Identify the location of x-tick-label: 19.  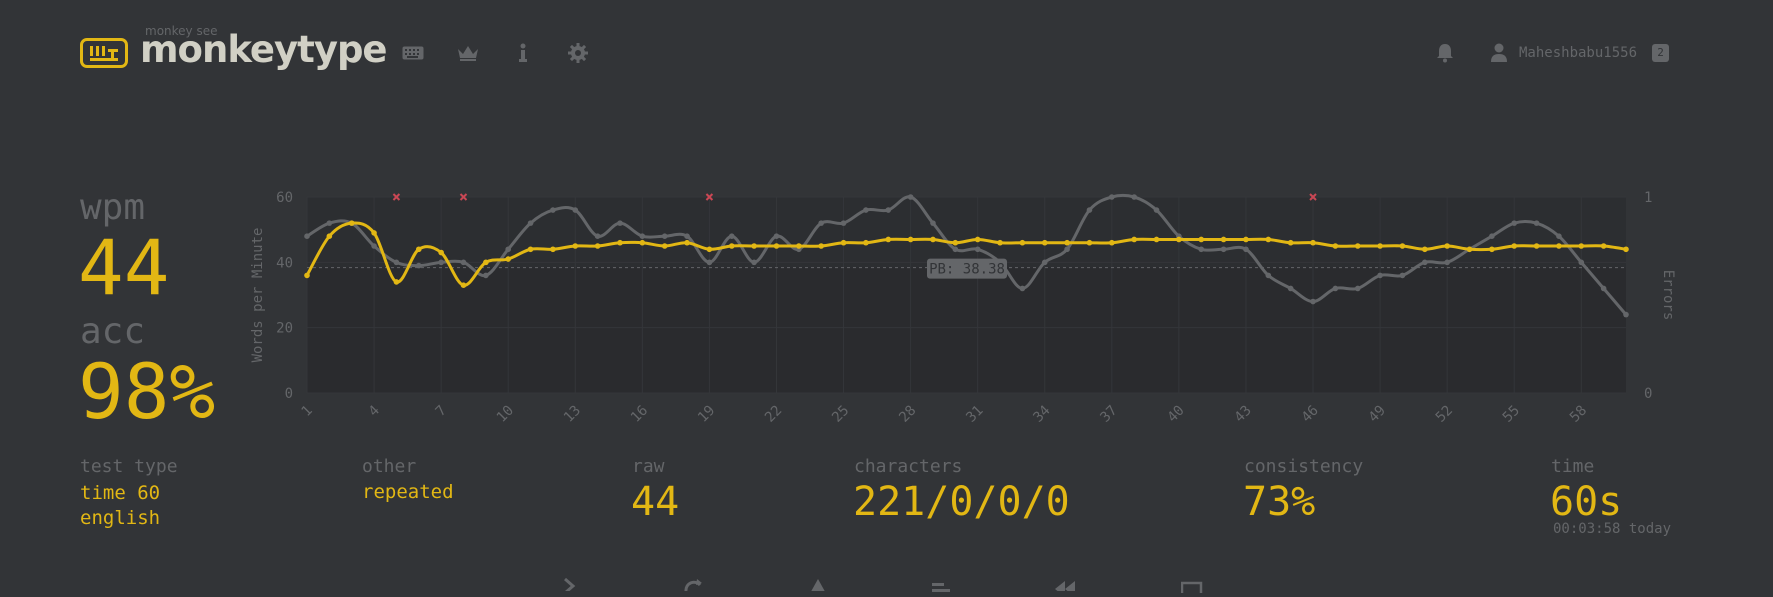
(706, 414).